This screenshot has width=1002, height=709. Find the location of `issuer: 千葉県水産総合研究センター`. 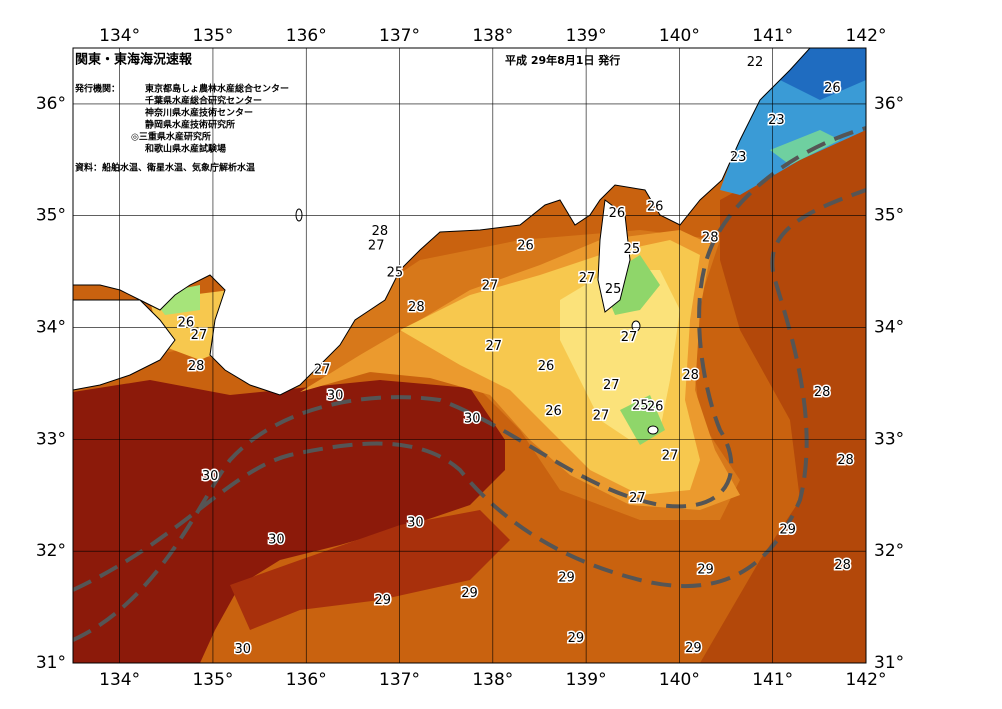

issuer: 千葉県水産総合研究センター is located at coordinates (203, 101).